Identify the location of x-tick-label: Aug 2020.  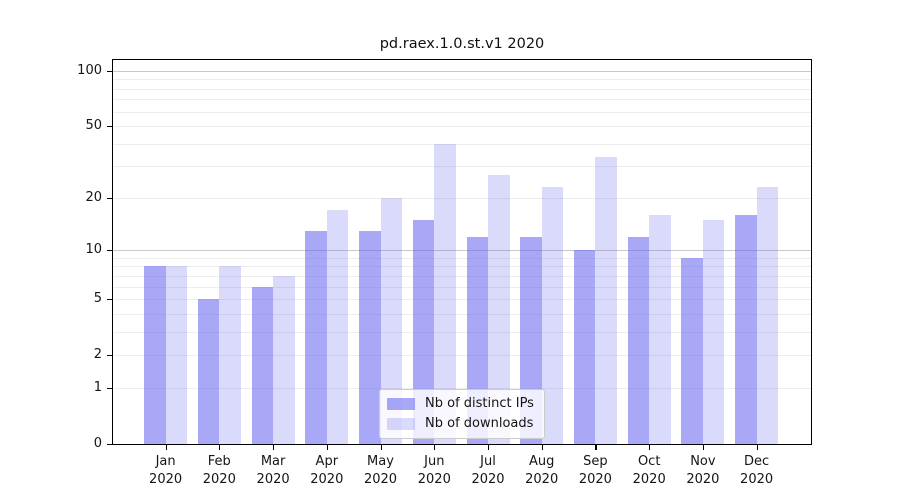
(542, 470).